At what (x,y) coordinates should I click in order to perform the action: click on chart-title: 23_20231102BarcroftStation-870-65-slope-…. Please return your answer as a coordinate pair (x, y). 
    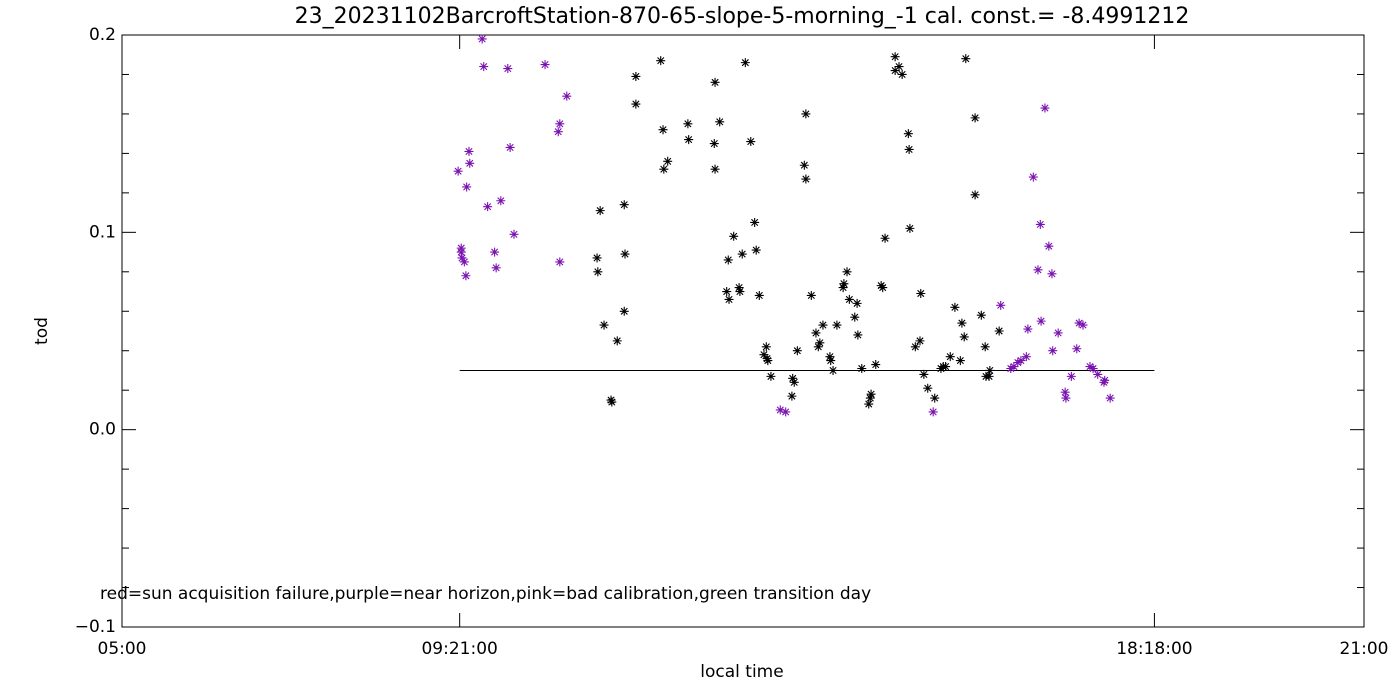
    Looking at the image, I should click on (742, 16).